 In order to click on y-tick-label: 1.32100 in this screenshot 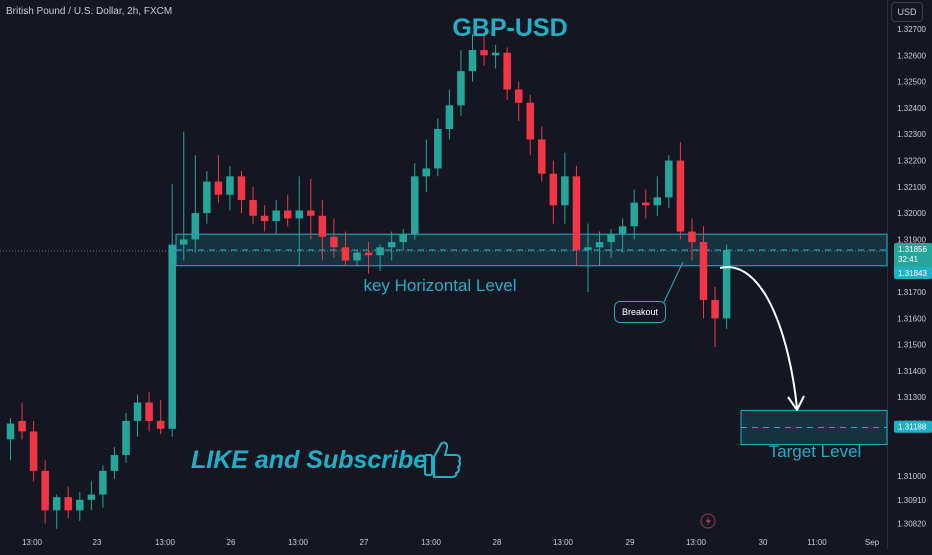, I will do `click(911, 187)`.